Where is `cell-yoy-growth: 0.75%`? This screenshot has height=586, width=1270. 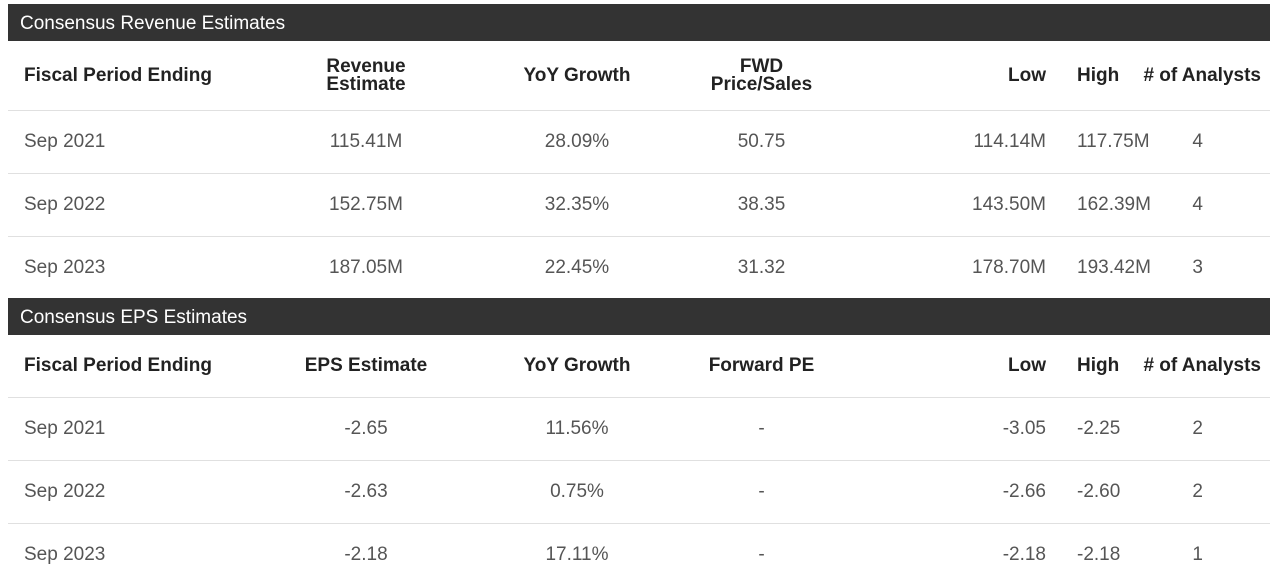
cell-yoy-growth: 0.75% is located at coordinates (569, 492).